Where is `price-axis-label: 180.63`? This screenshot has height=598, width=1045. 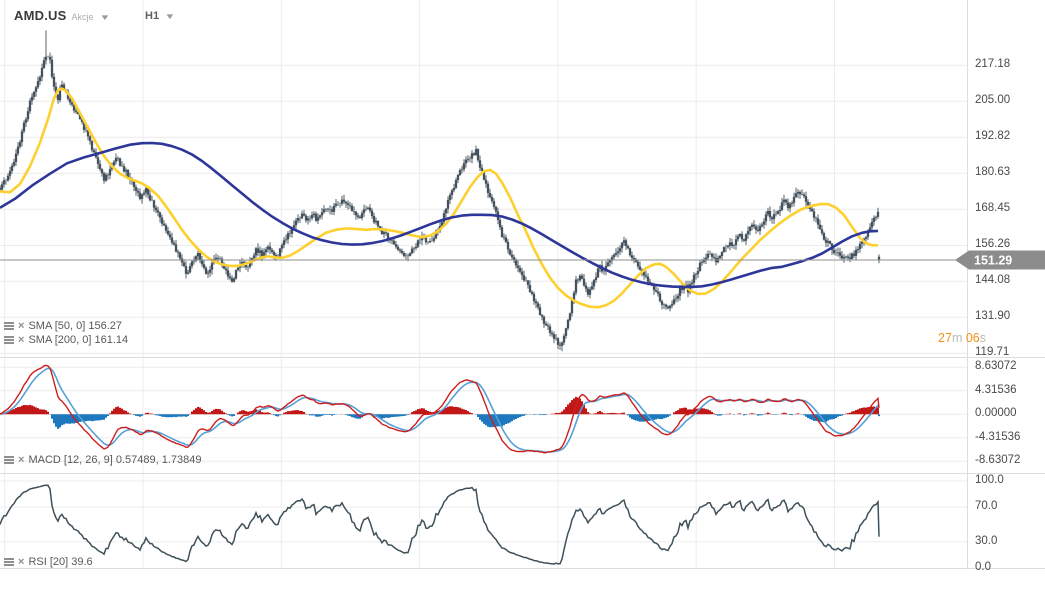 price-axis-label: 180.63 is located at coordinates (993, 172).